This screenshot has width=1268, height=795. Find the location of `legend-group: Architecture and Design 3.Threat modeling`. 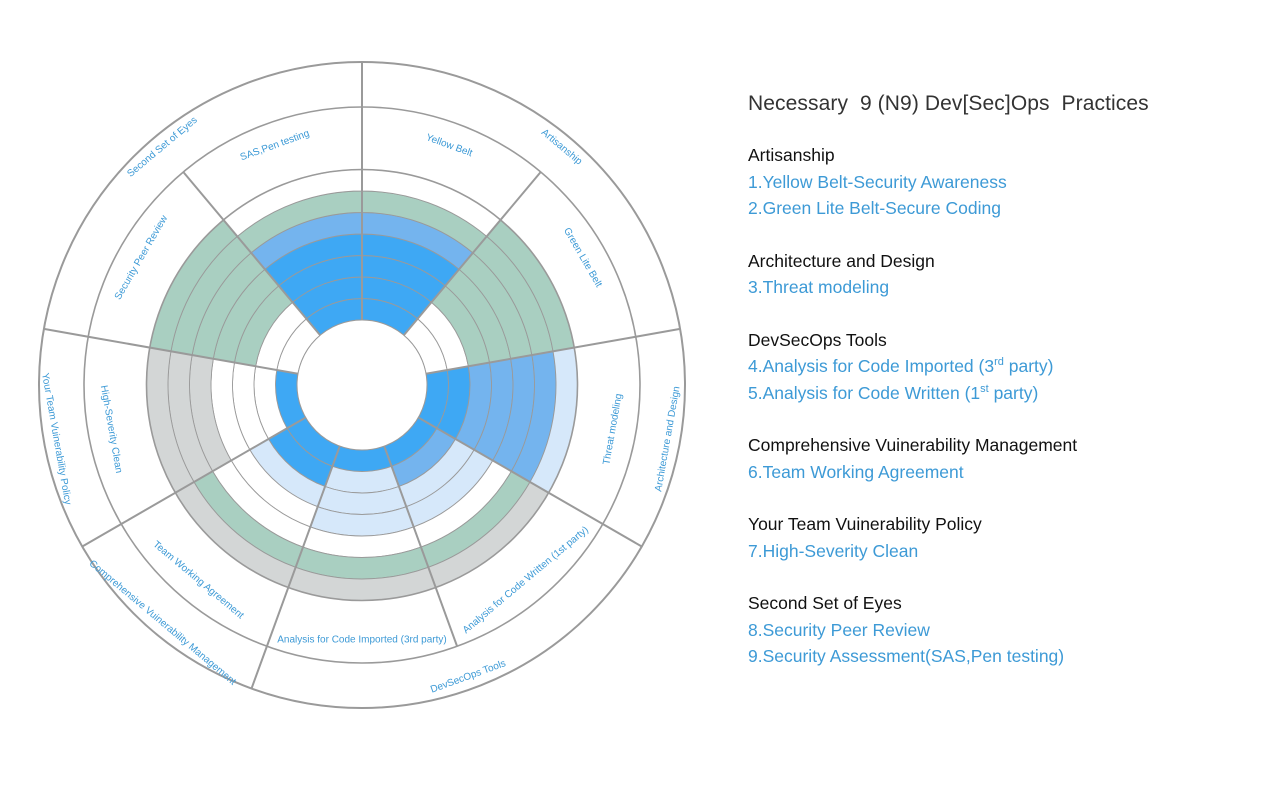

legend-group: Architecture and Design 3.Threat modeling is located at coordinates (998, 274).